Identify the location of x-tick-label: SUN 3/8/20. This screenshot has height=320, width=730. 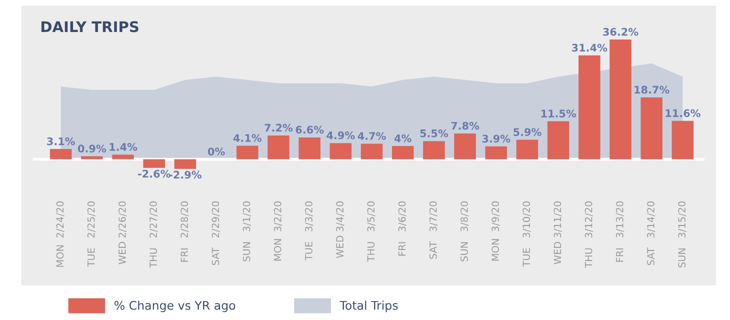
(464, 231).